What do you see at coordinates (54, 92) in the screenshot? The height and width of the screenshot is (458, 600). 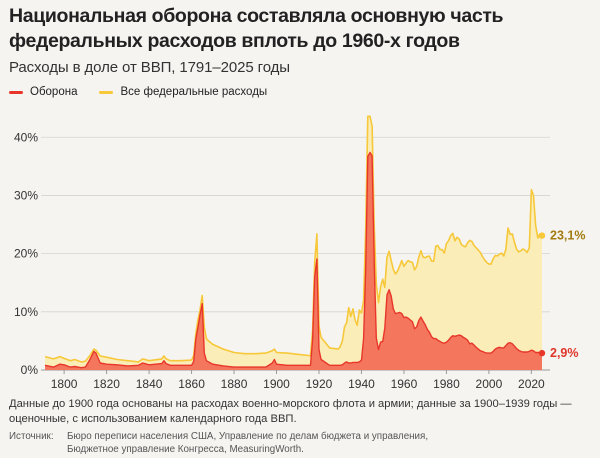 I see `legend-label-defense: Оборона` at bounding box center [54, 92].